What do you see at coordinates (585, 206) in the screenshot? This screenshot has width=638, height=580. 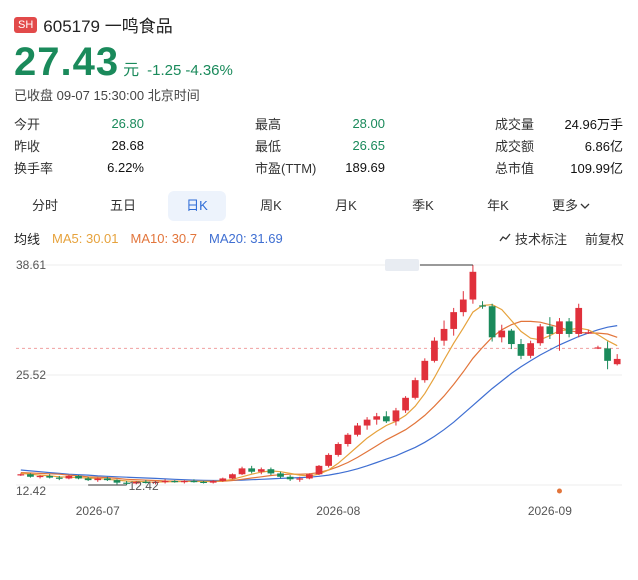 I see `chevron-down-icon` at bounding box center [585, 206].